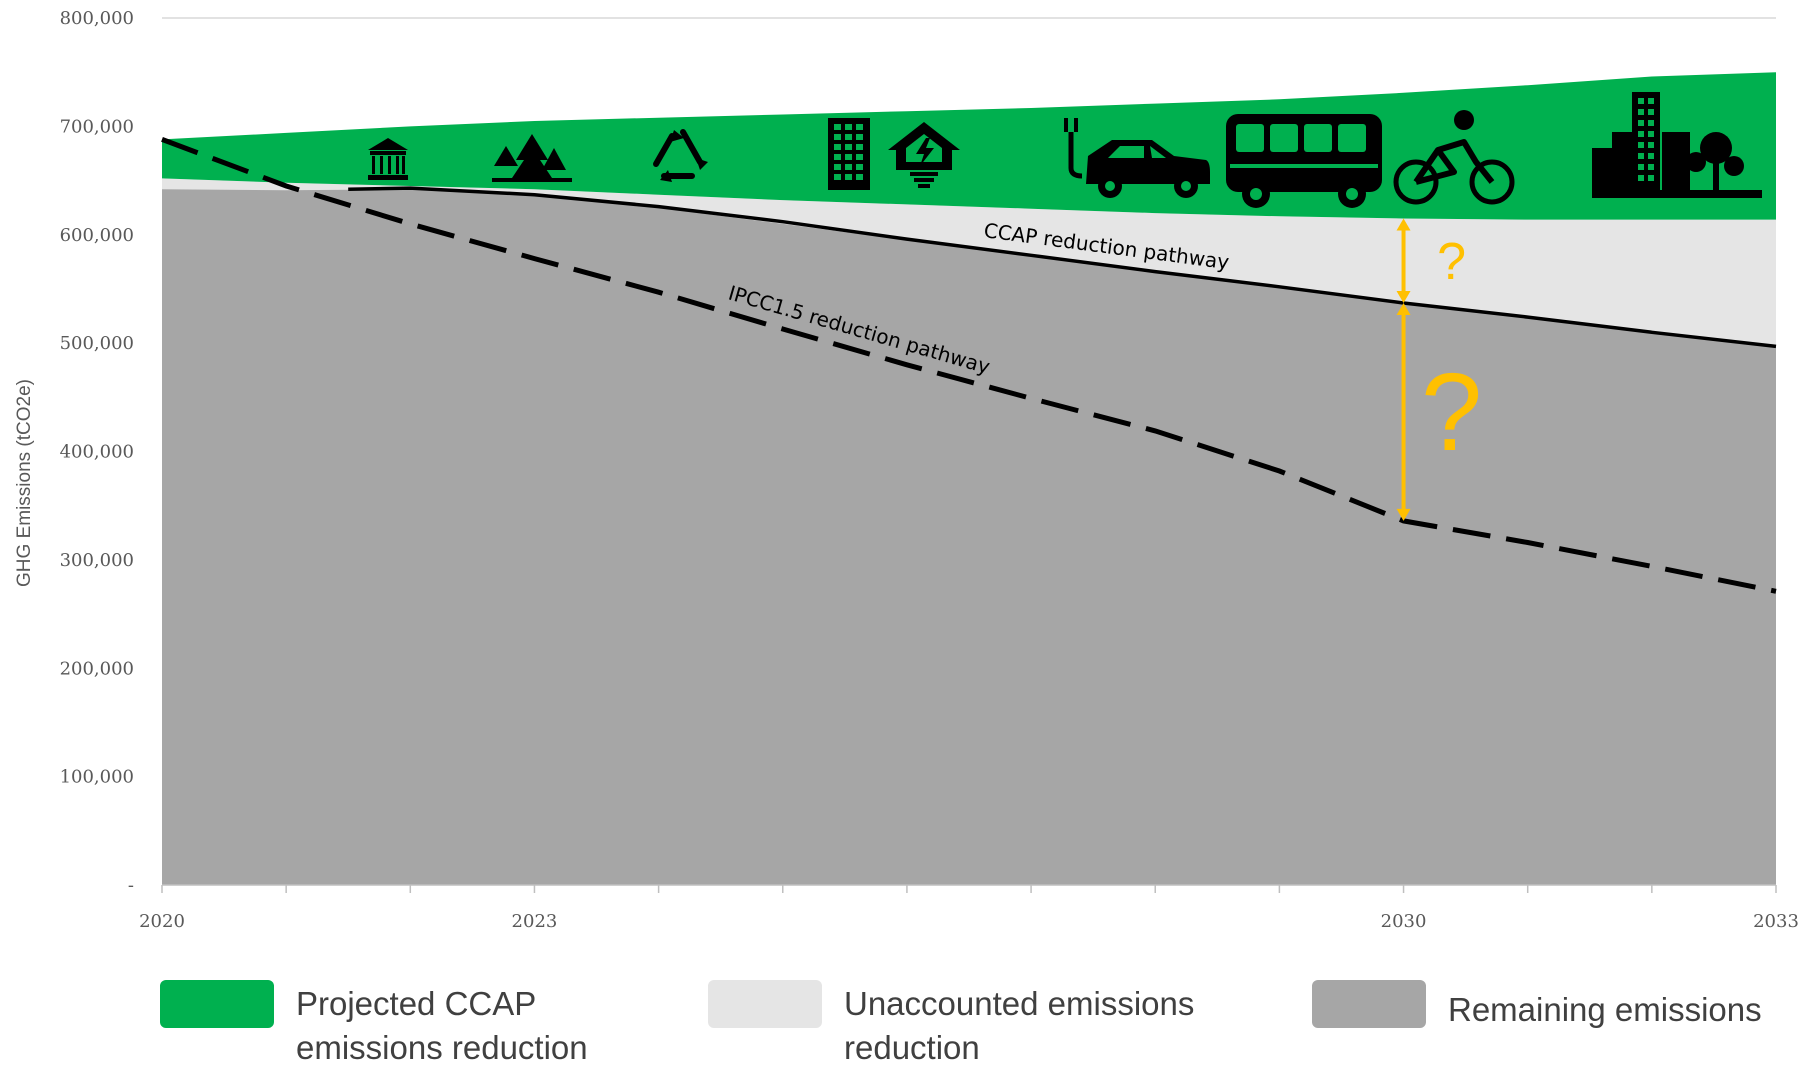  I want to click on apartment-building-icon, so click(849, 154).